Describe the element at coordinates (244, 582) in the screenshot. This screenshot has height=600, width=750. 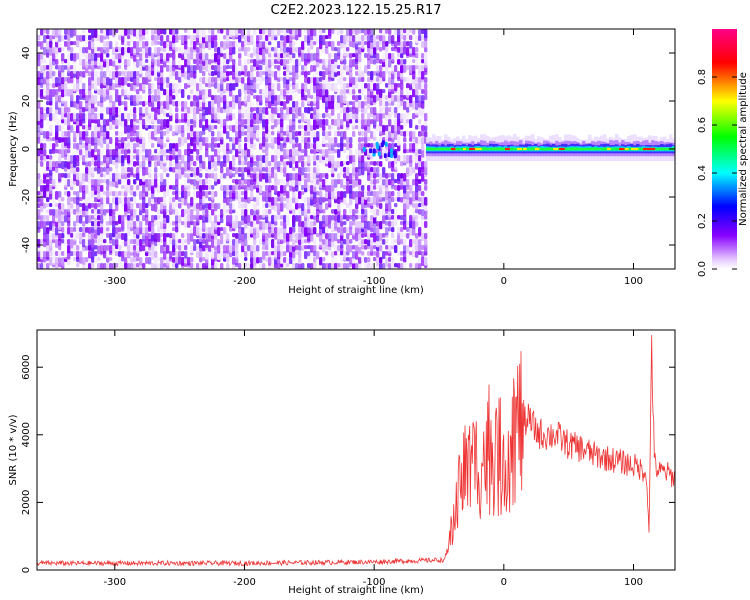
I see `x-tick-label: -200` at that location.